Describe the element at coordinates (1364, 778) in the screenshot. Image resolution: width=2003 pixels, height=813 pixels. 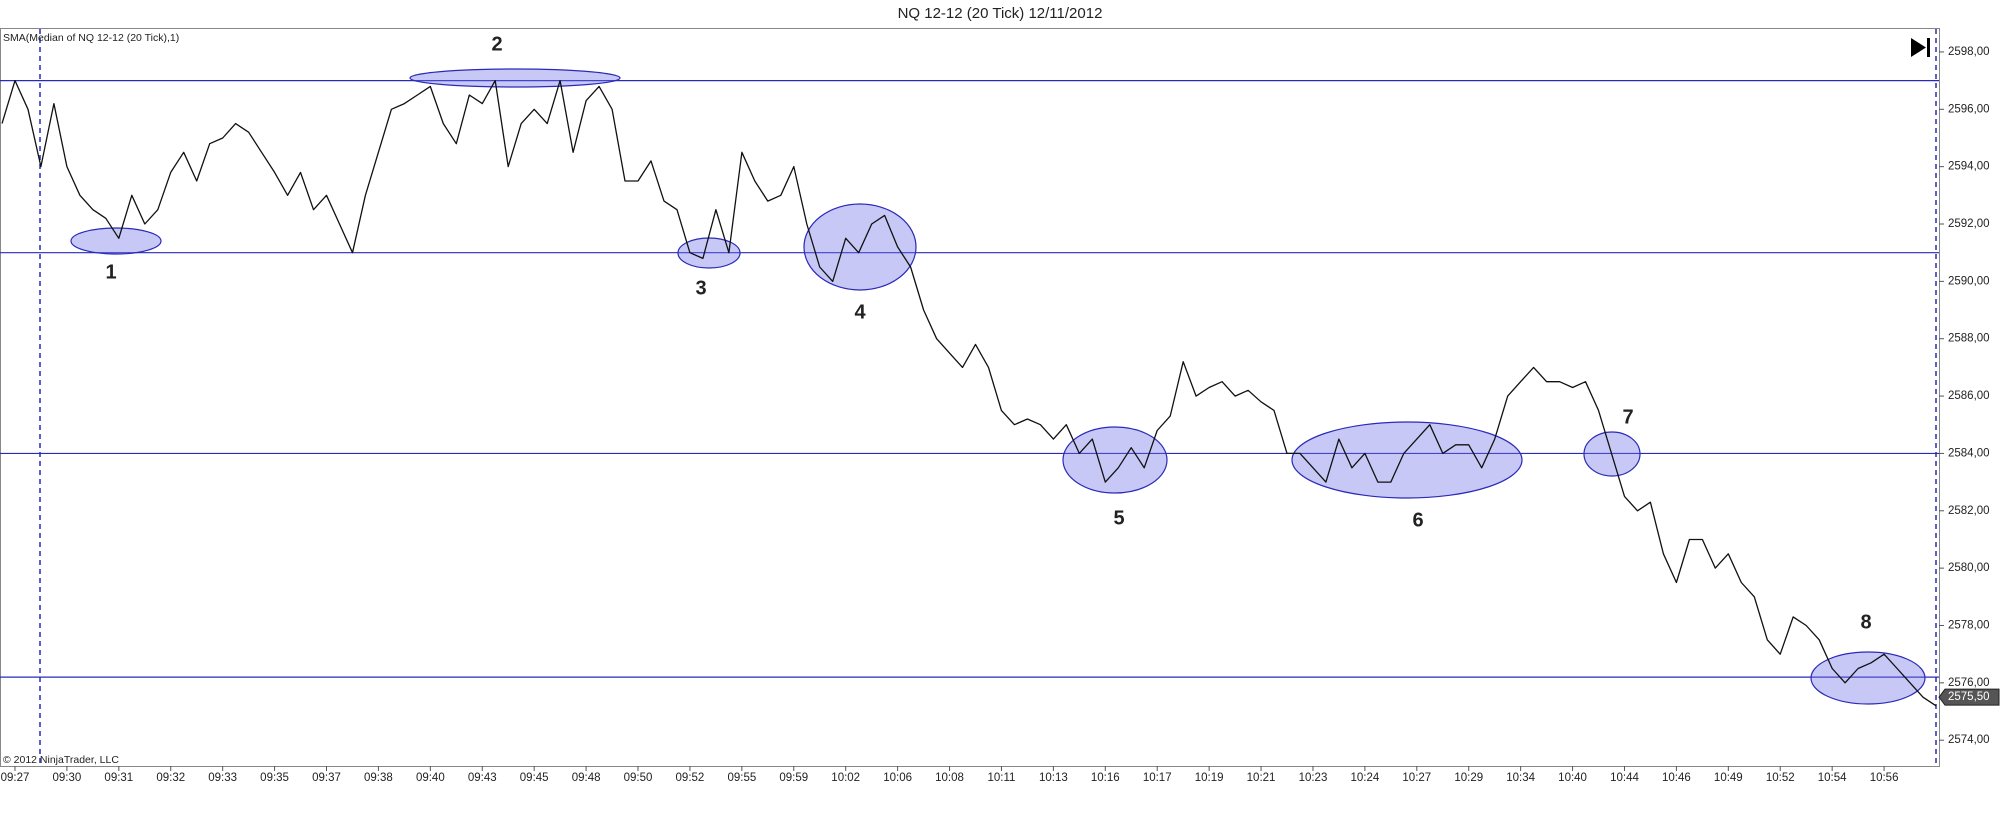
I see `x-tick-label: 10:24` at that location.